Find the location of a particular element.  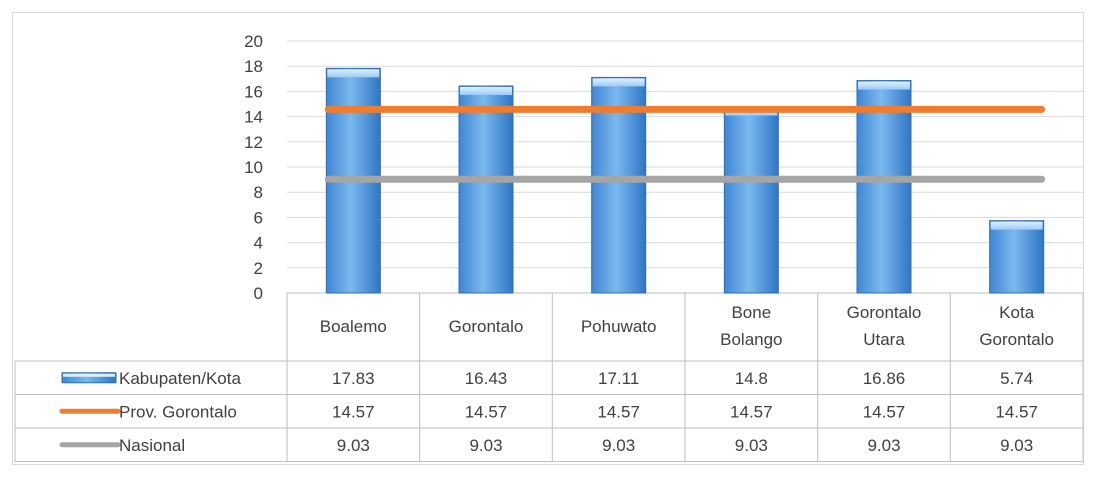

x-category-label-line: Pohuwato is located at coordinates (619, 326).